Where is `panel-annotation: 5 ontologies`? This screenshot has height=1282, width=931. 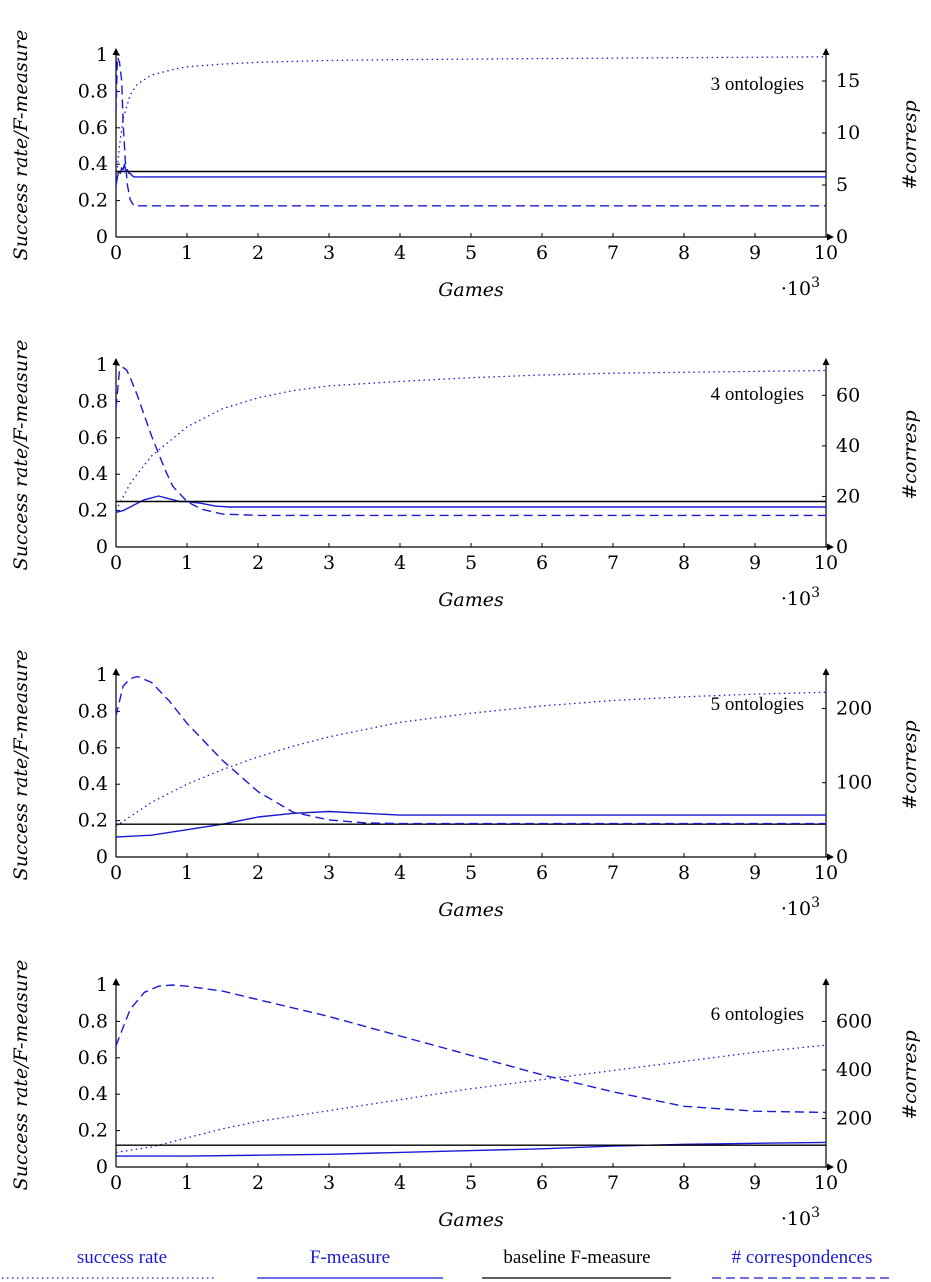 panel-annotation: 5 ontologies is located at coordinates (757, 704).